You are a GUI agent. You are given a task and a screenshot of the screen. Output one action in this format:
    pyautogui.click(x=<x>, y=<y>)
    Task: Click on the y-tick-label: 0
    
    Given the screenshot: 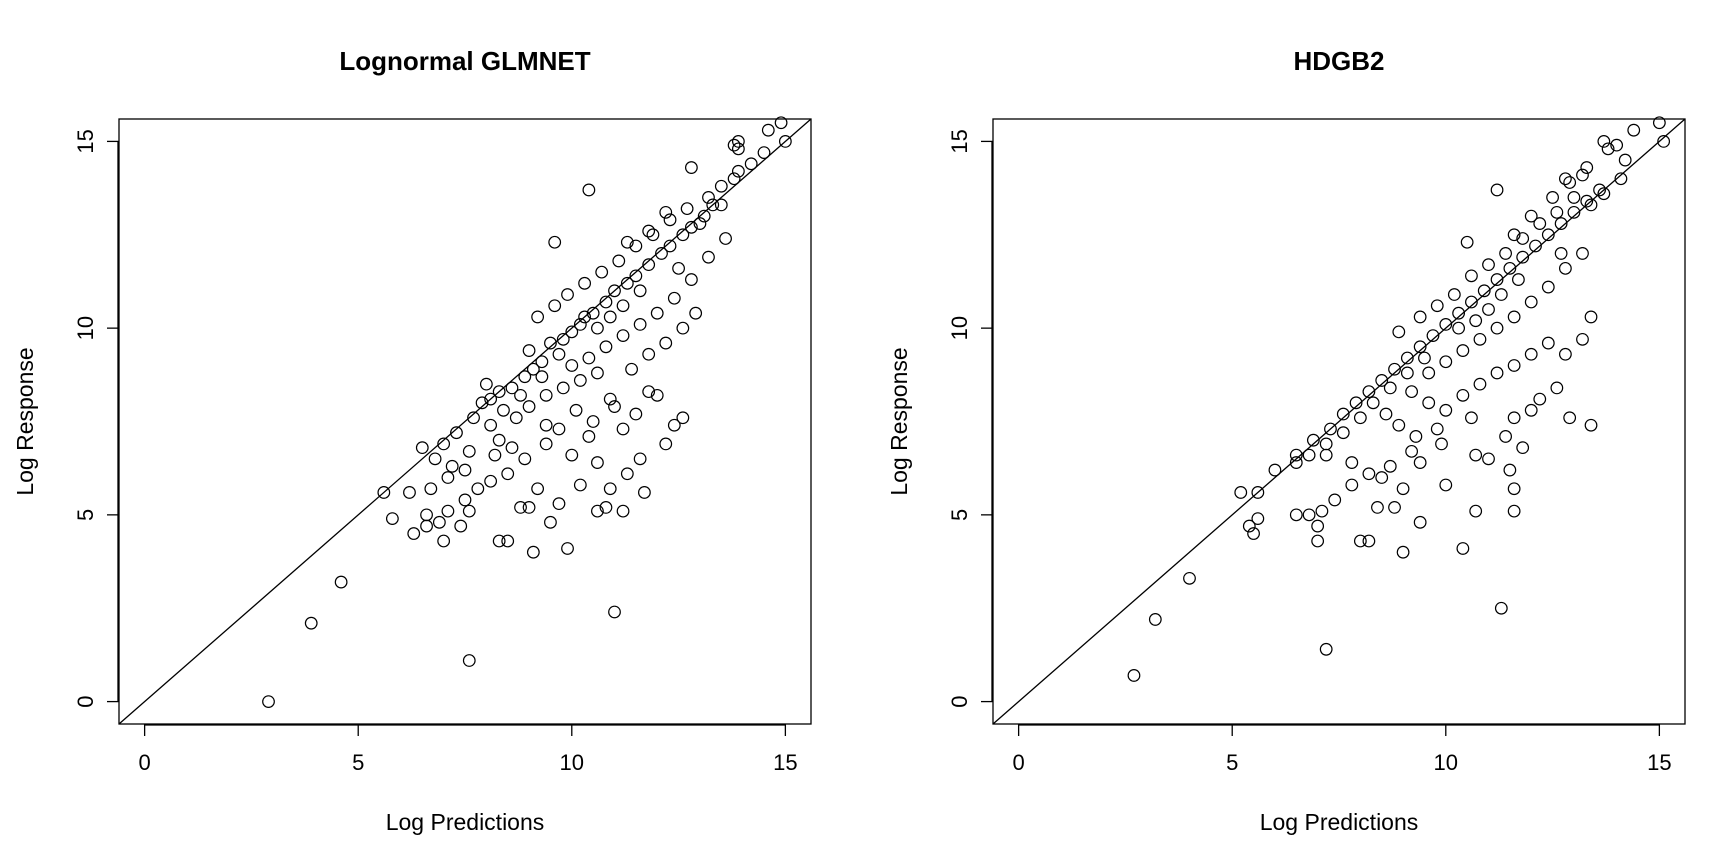 What is the action you would take?
    pyautogui.click(x=959, y=701)
    